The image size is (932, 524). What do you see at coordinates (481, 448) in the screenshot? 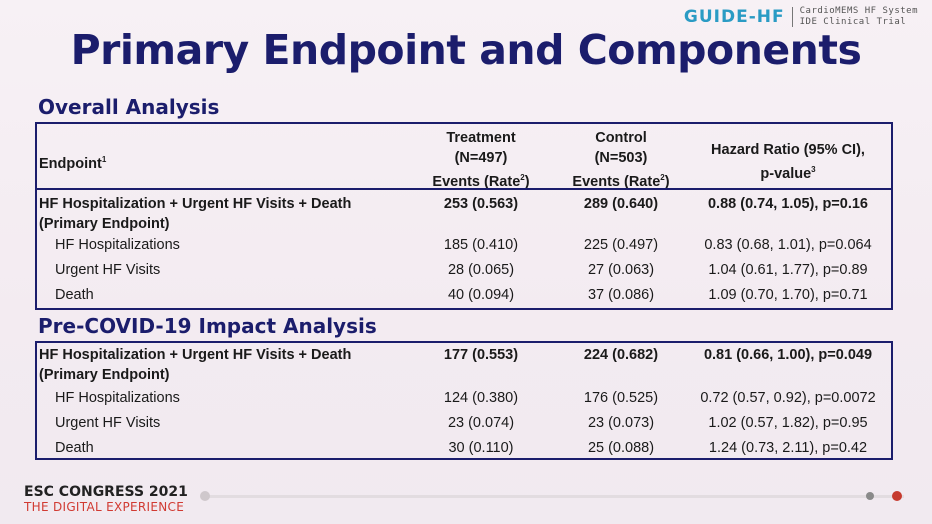
I see `cell-treatment: 30 (0.110)` at bounding box center [481, 448].